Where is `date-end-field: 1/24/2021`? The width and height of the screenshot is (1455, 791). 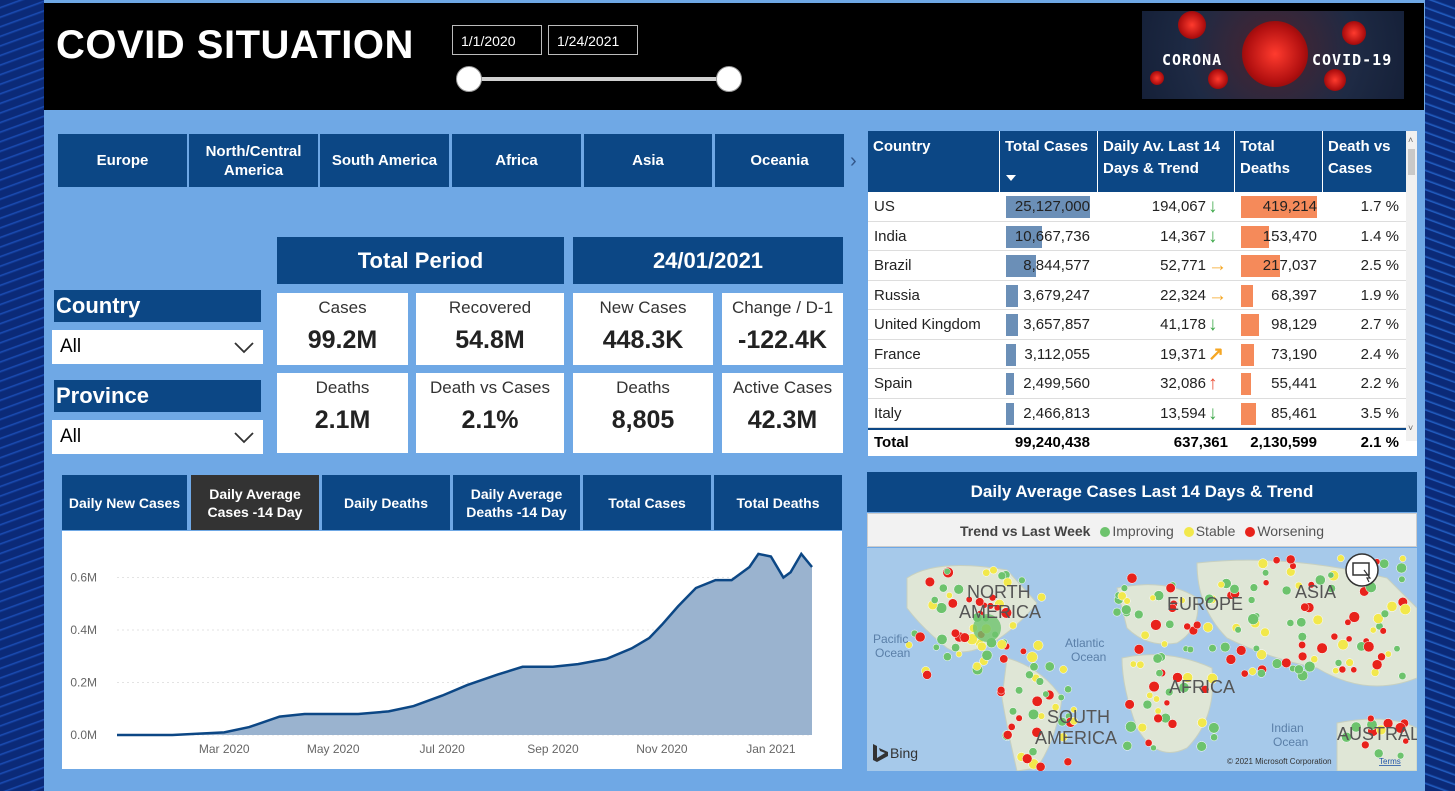 date-end-field: 1/24/2021 is located at coordinates (593, 40).